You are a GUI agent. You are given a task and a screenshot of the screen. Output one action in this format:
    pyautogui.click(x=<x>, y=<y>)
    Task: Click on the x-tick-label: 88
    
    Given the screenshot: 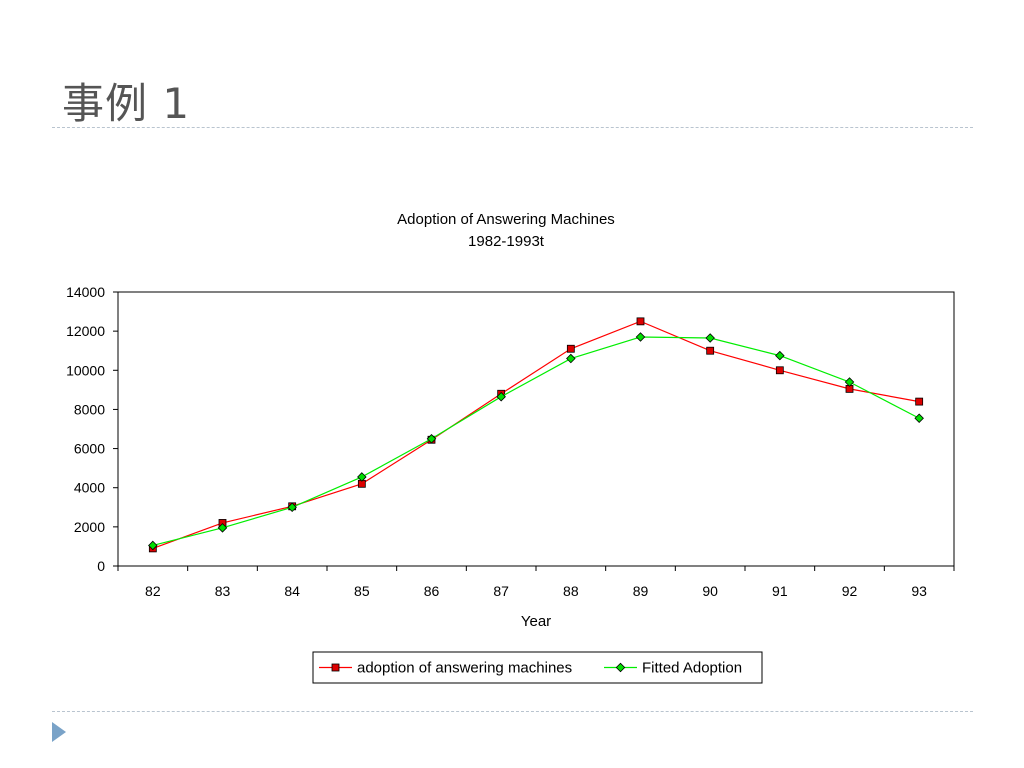 What is the action you would take?
    pyautogui.click(x=571, y=591)
    